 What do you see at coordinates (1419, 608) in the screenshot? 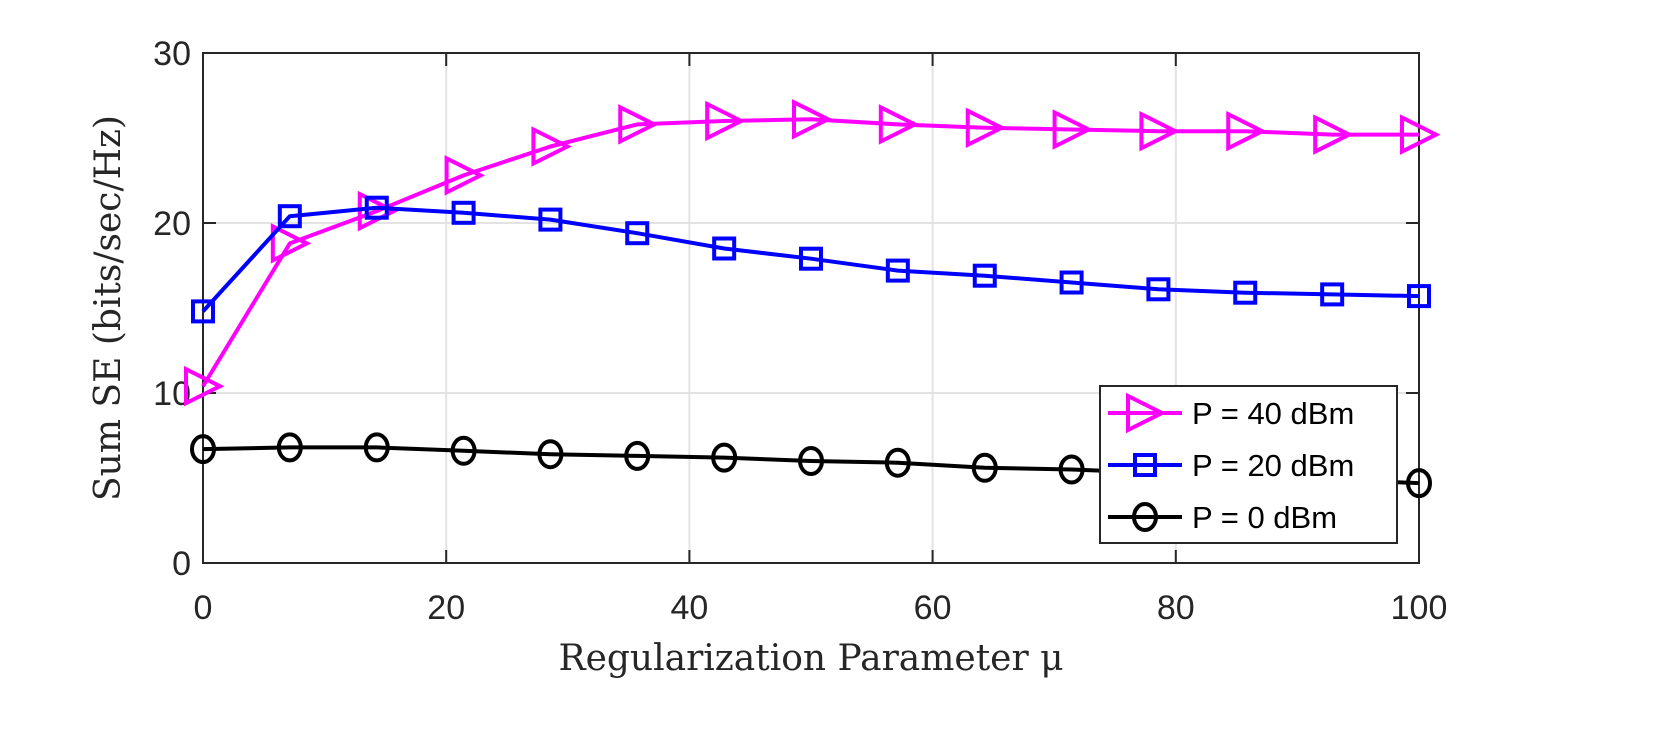
I see `x-tick-label: 100` at bounding box center [1419, 608].